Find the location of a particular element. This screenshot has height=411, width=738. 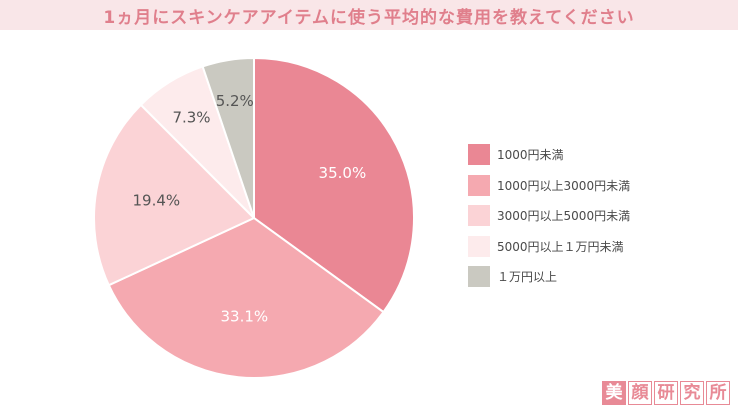

chart-title: 1ヵ月にスキンケアアイテムに使う平均的な費用を教えてください is located at coordinates (369, 17).